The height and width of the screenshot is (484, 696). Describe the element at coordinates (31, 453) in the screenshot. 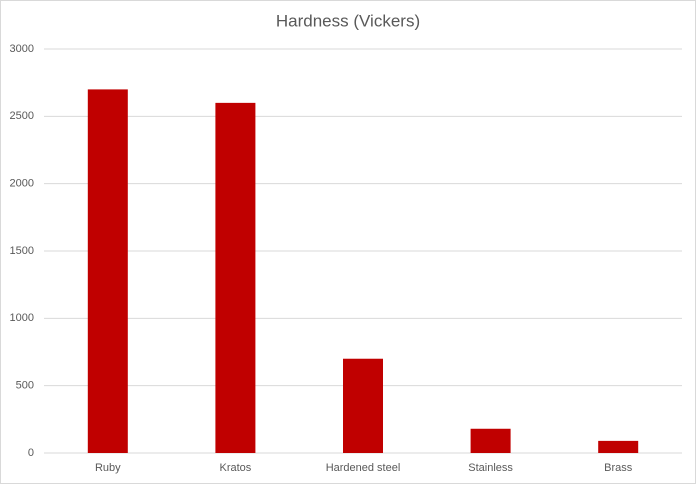

I see `y-tick-label: 0` at that location.